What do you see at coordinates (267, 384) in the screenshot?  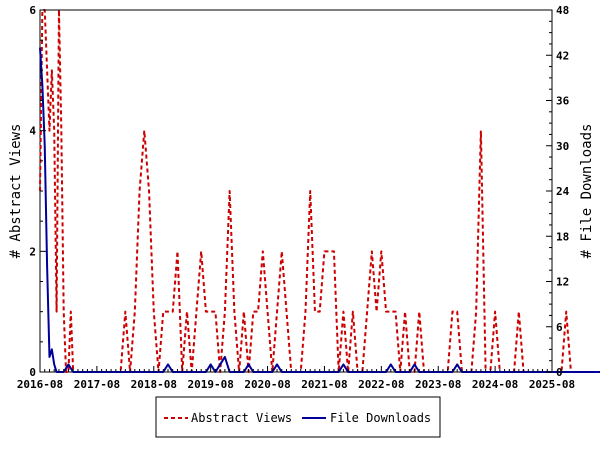 I see `x-tick-label: 2020-08` at bounding box center [267, 384].